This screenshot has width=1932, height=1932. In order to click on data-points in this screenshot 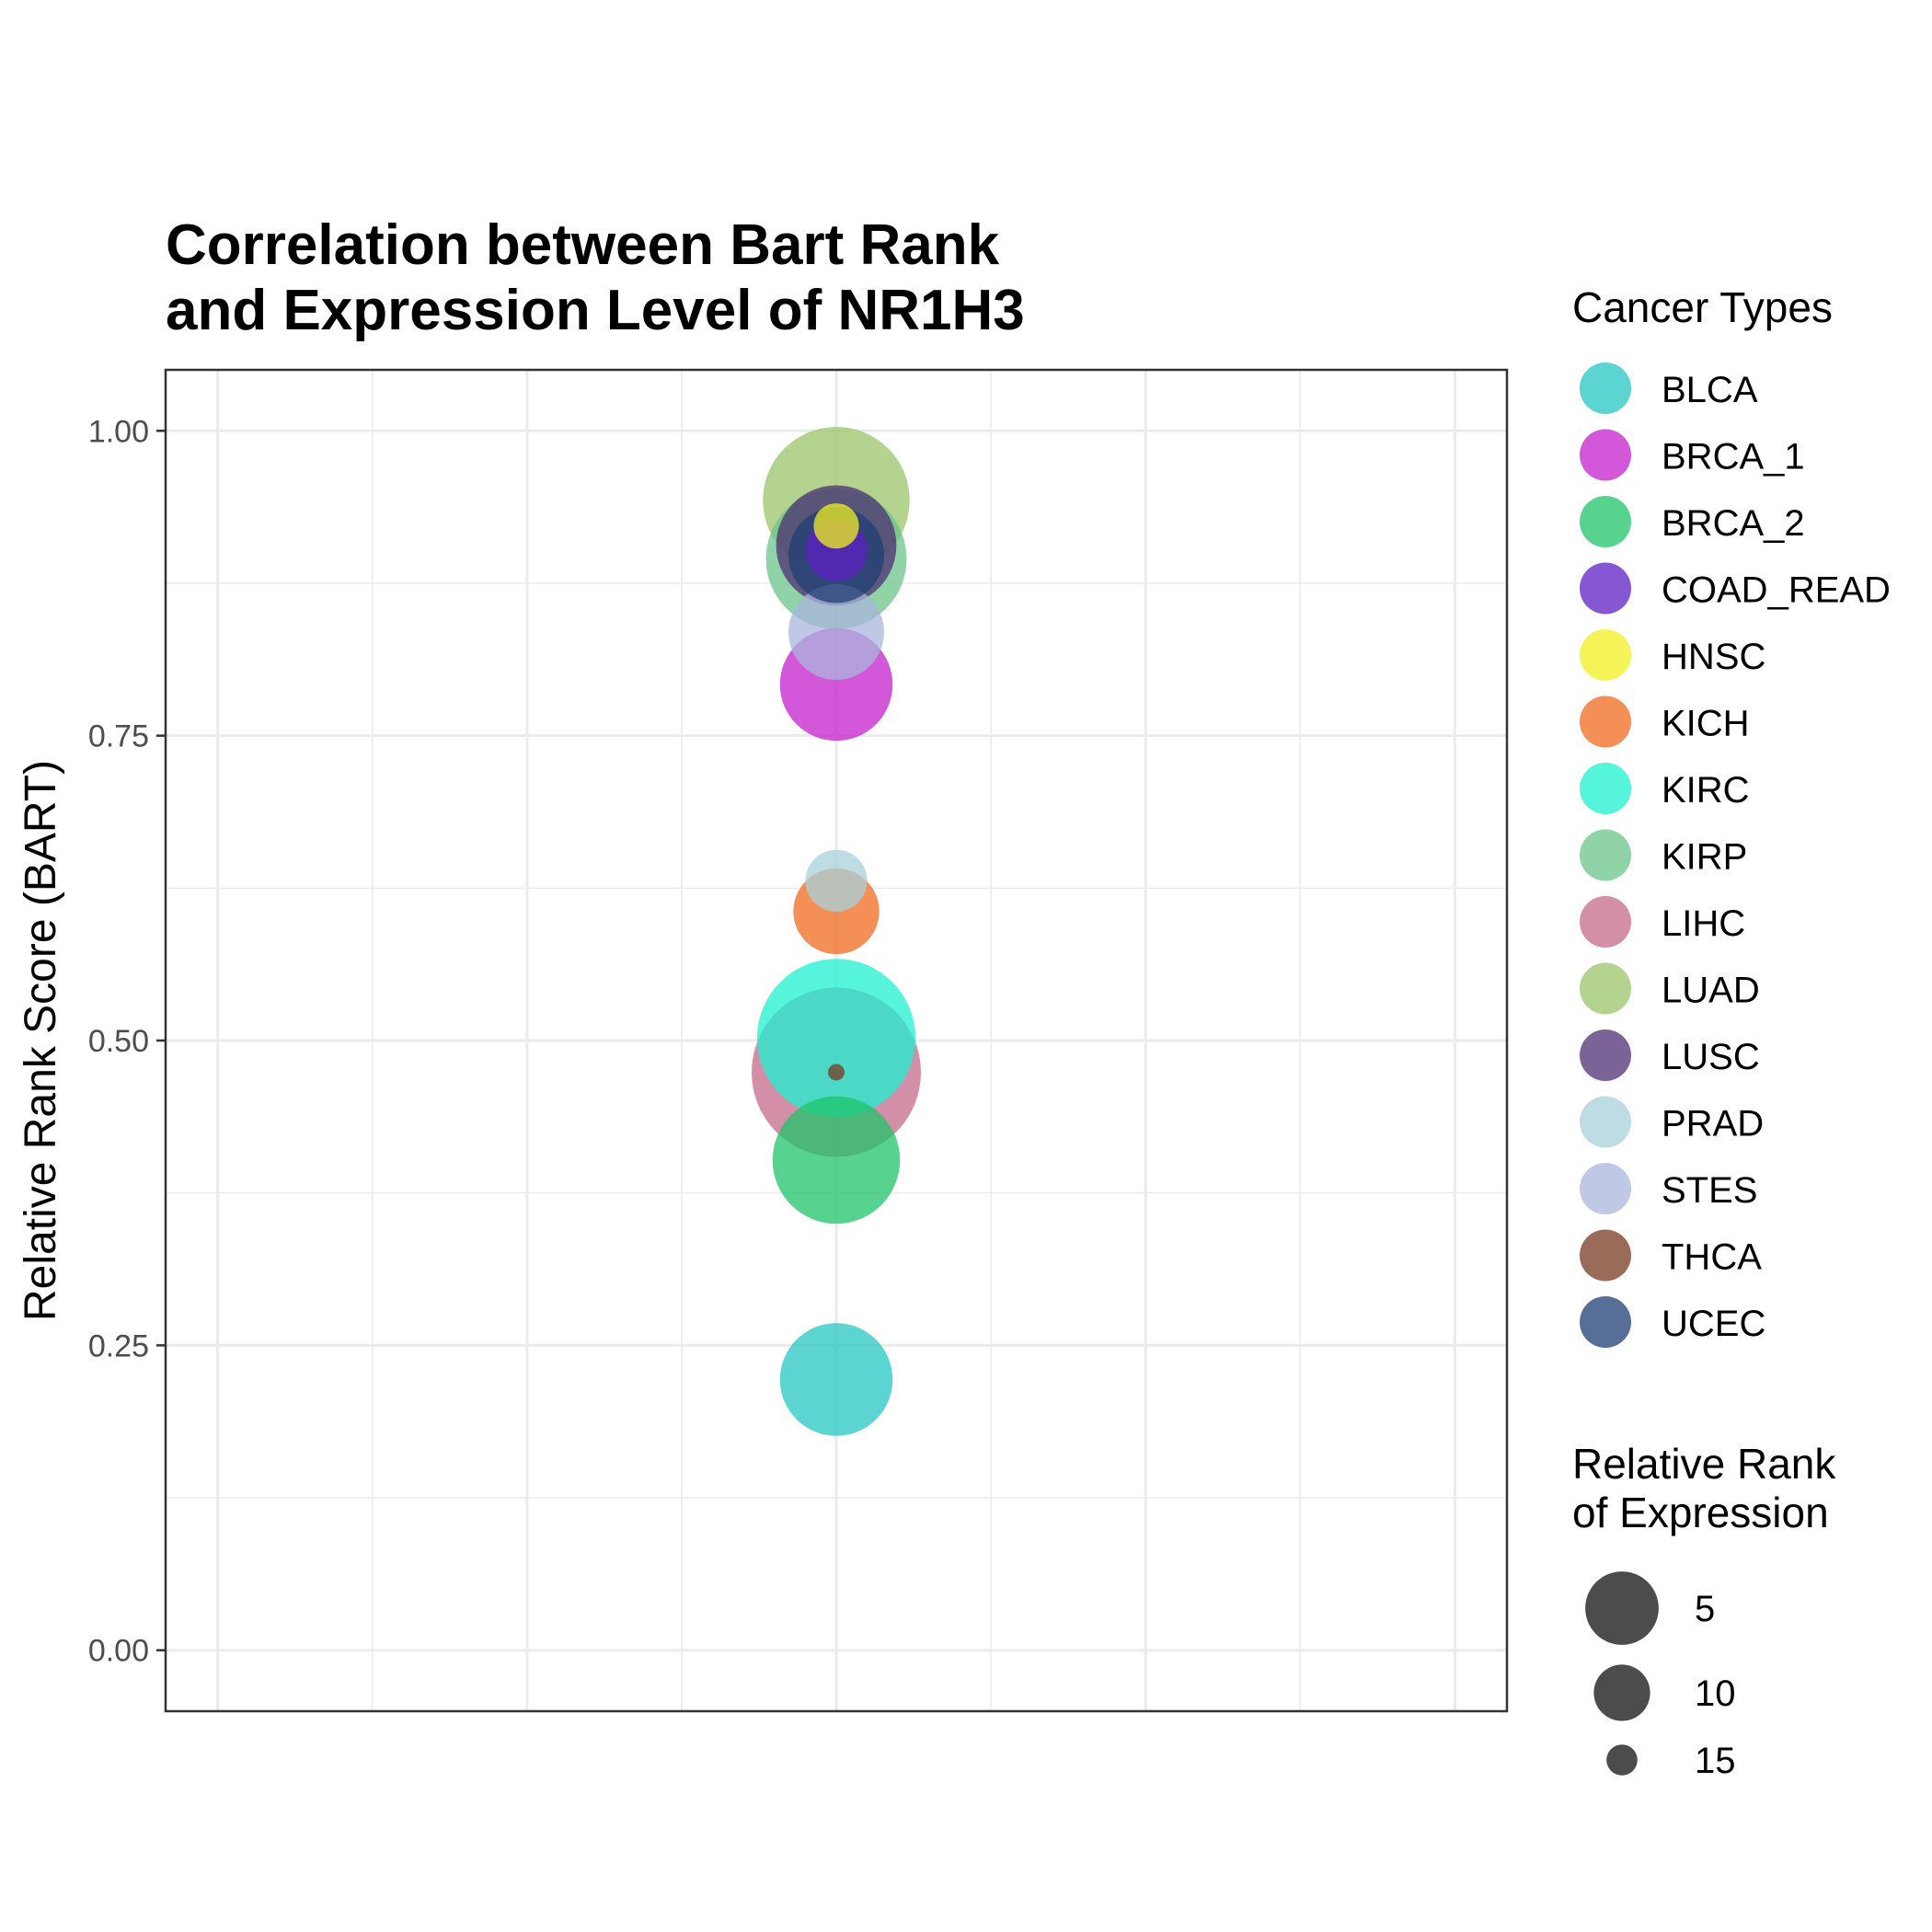, I will do `click(836, 931)`.